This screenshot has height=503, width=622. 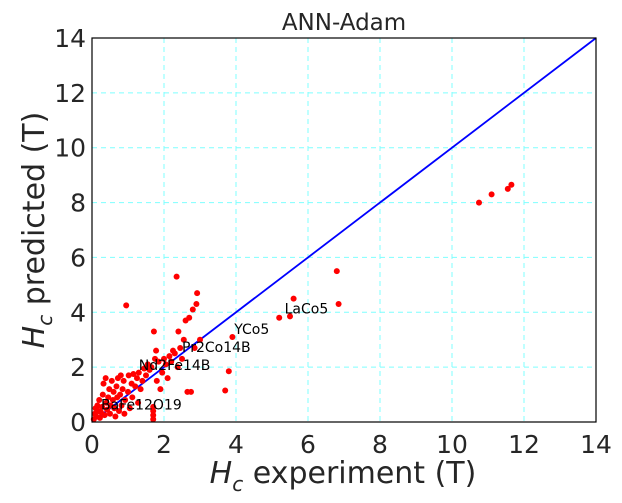 I want to click on x-tick-label: 14, so click(x=596, y=444).